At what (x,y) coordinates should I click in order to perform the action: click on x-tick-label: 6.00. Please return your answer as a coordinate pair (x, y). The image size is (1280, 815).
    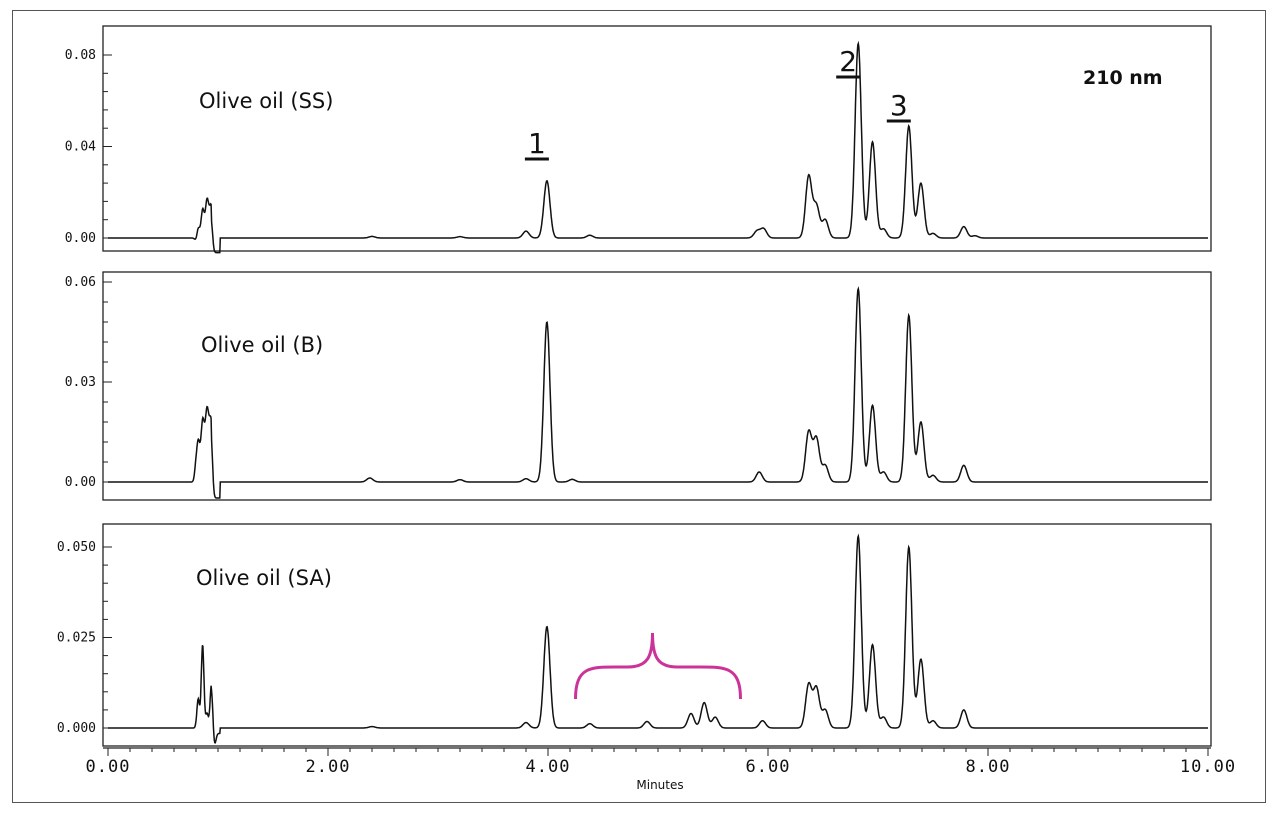
    Looking at the image, I should click on (768, 767).